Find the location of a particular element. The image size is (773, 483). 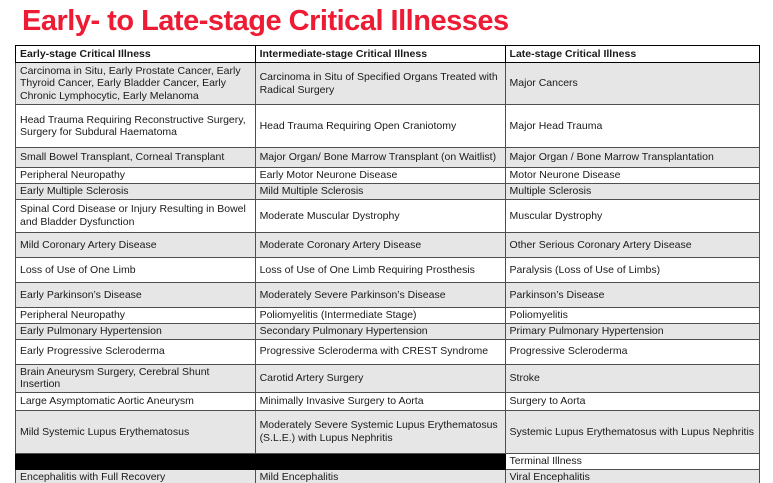

column-header: Early-stage Critical Illness is located at coordinates (135, 54).